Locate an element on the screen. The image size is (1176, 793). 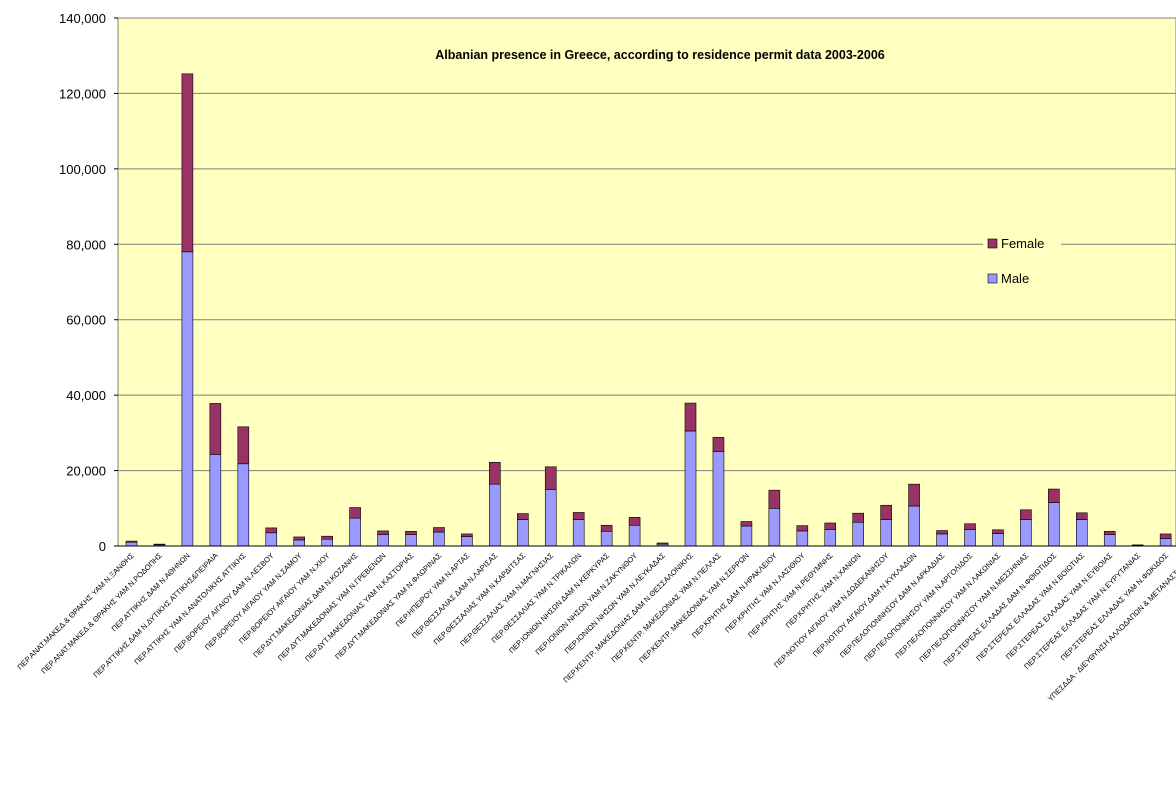
legend-label-female: Female is located at coordinates (1022, 243).